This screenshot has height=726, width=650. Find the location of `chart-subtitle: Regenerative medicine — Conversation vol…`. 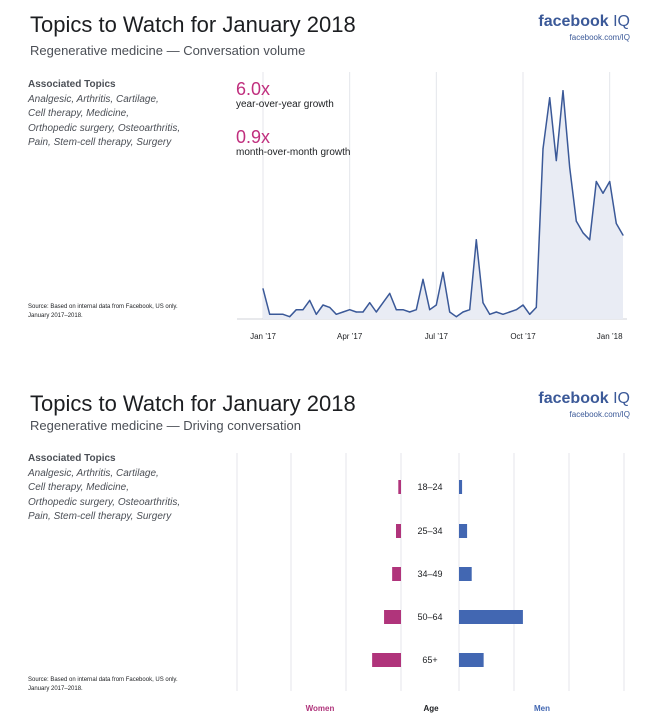

chart-subtitle: Regenerative medicine — Conversation vol… is located at coordinates (168, 50).